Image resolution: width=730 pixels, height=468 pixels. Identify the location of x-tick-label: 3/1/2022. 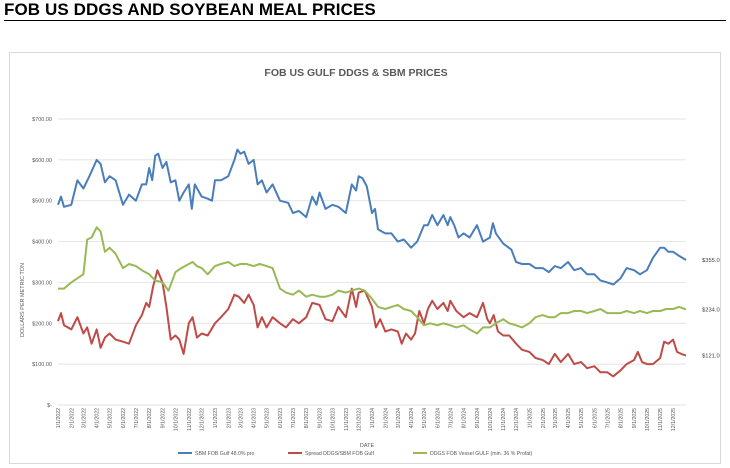
(84, 418).